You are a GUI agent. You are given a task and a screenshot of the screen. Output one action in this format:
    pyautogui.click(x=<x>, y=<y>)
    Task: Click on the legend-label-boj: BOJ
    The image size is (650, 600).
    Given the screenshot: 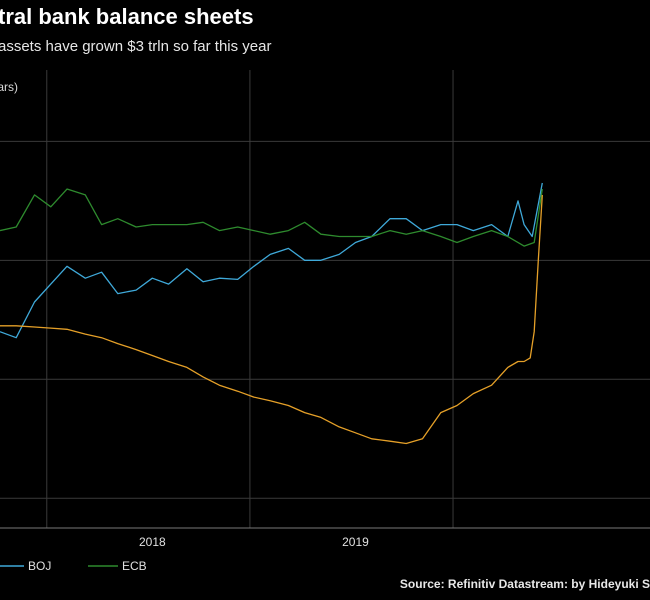 What is the action you would take?
    pyautogui.click(x=39, y=566)
    